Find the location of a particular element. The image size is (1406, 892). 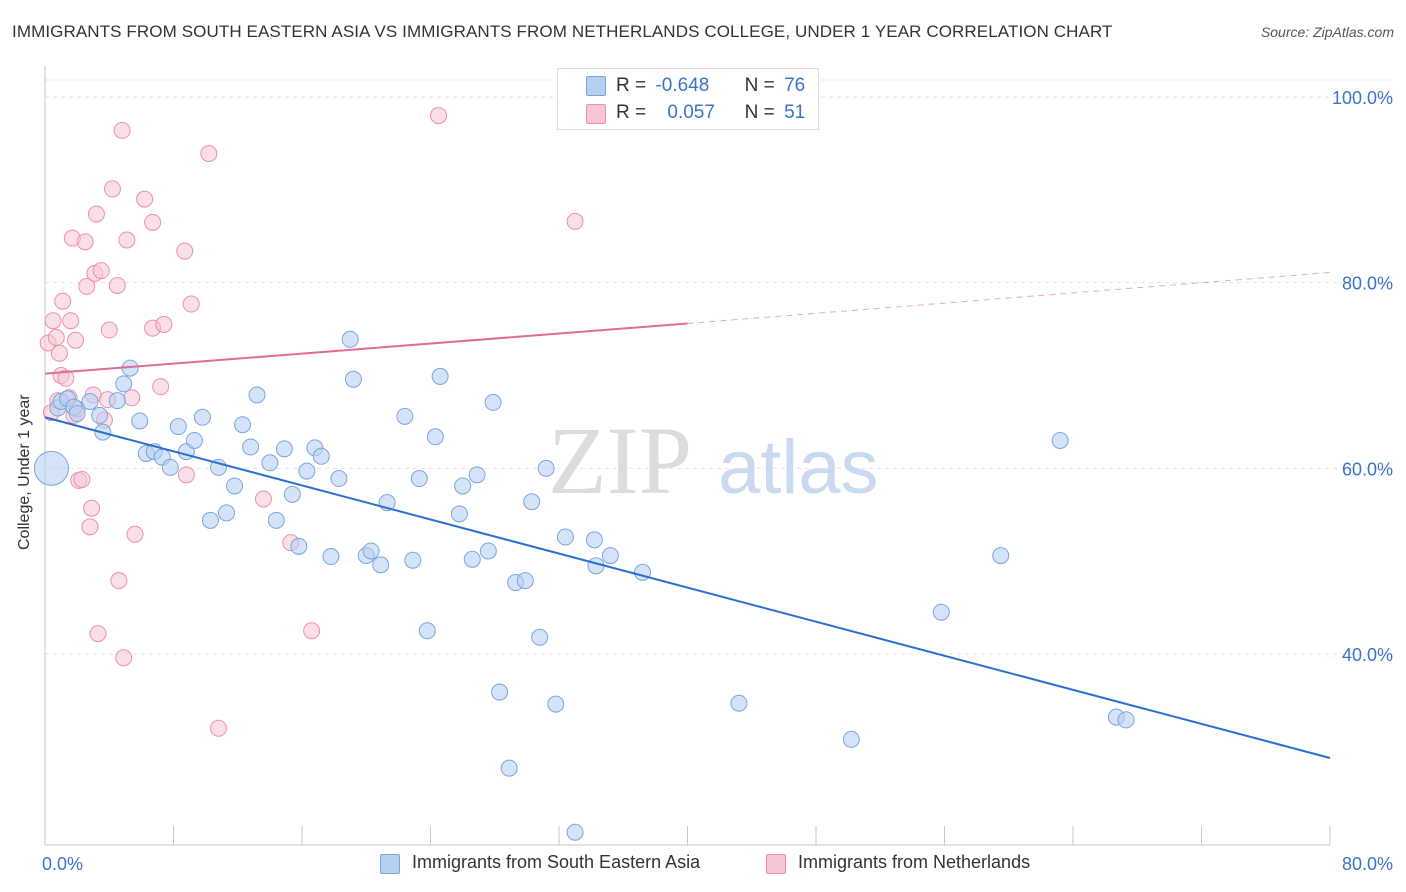

n-label: N = is located at coordinates (759, 85).